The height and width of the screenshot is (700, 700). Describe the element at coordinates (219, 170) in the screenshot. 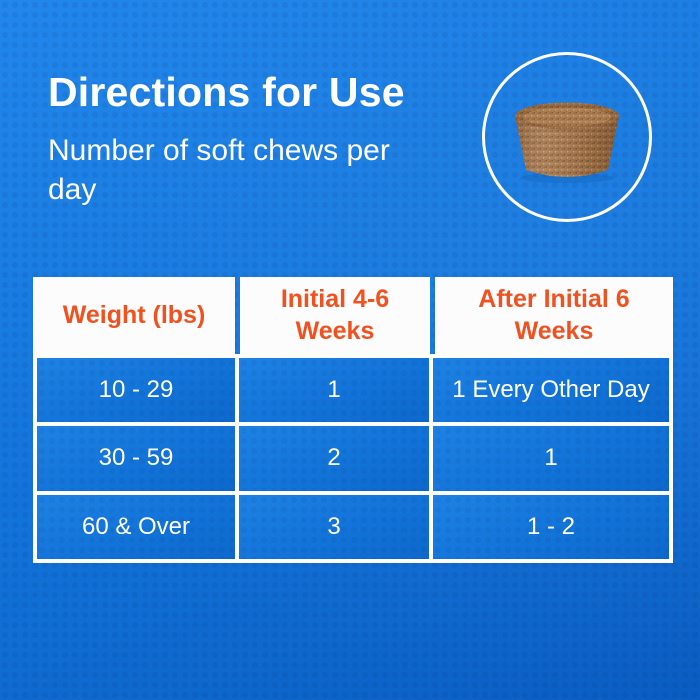

I see `page-subtitle: Number of soft chews per day` at that location.